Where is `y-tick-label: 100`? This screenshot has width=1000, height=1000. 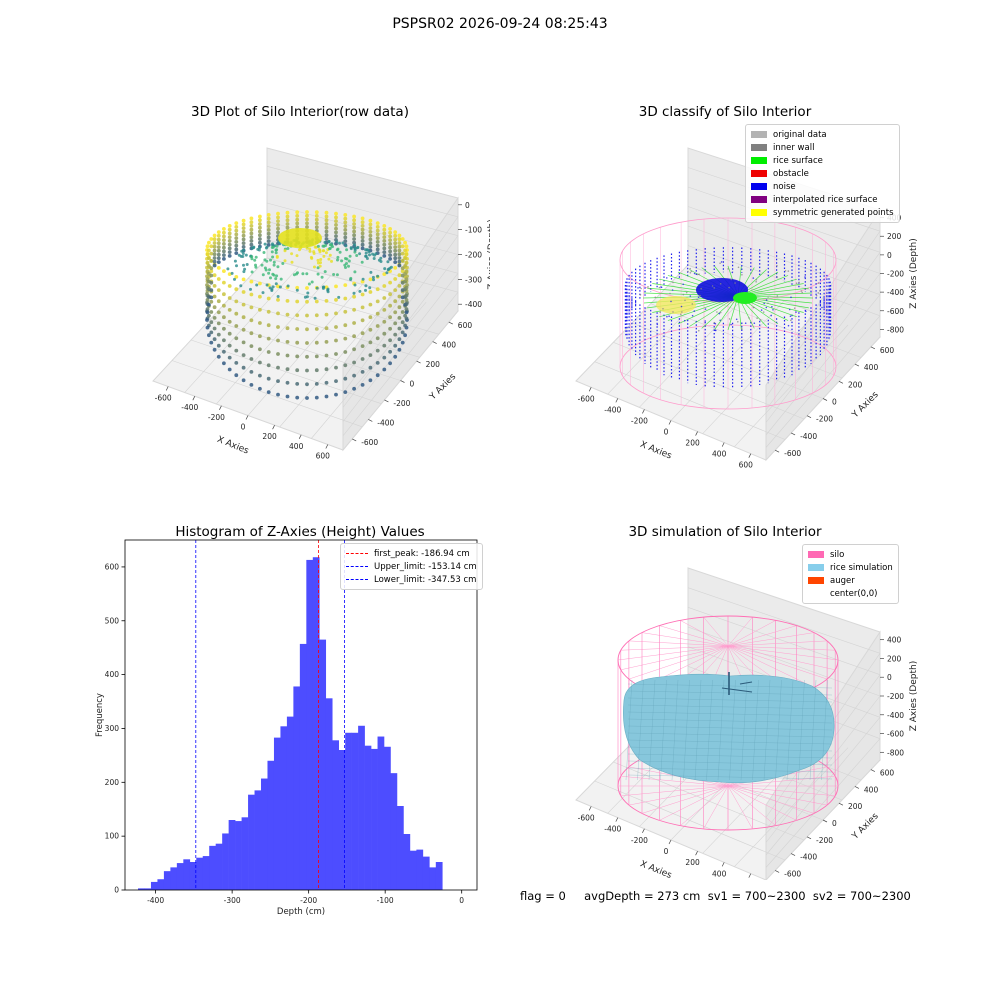
y-tick-label: 100 is located at coordinates (112, 836).